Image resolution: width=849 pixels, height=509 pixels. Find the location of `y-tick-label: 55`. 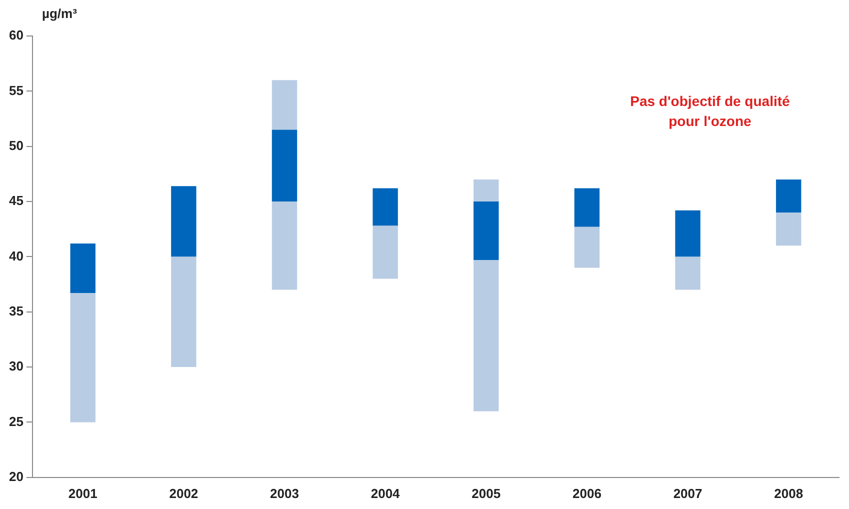

y-tick-label: 55 is located at coordinates (16, 90).